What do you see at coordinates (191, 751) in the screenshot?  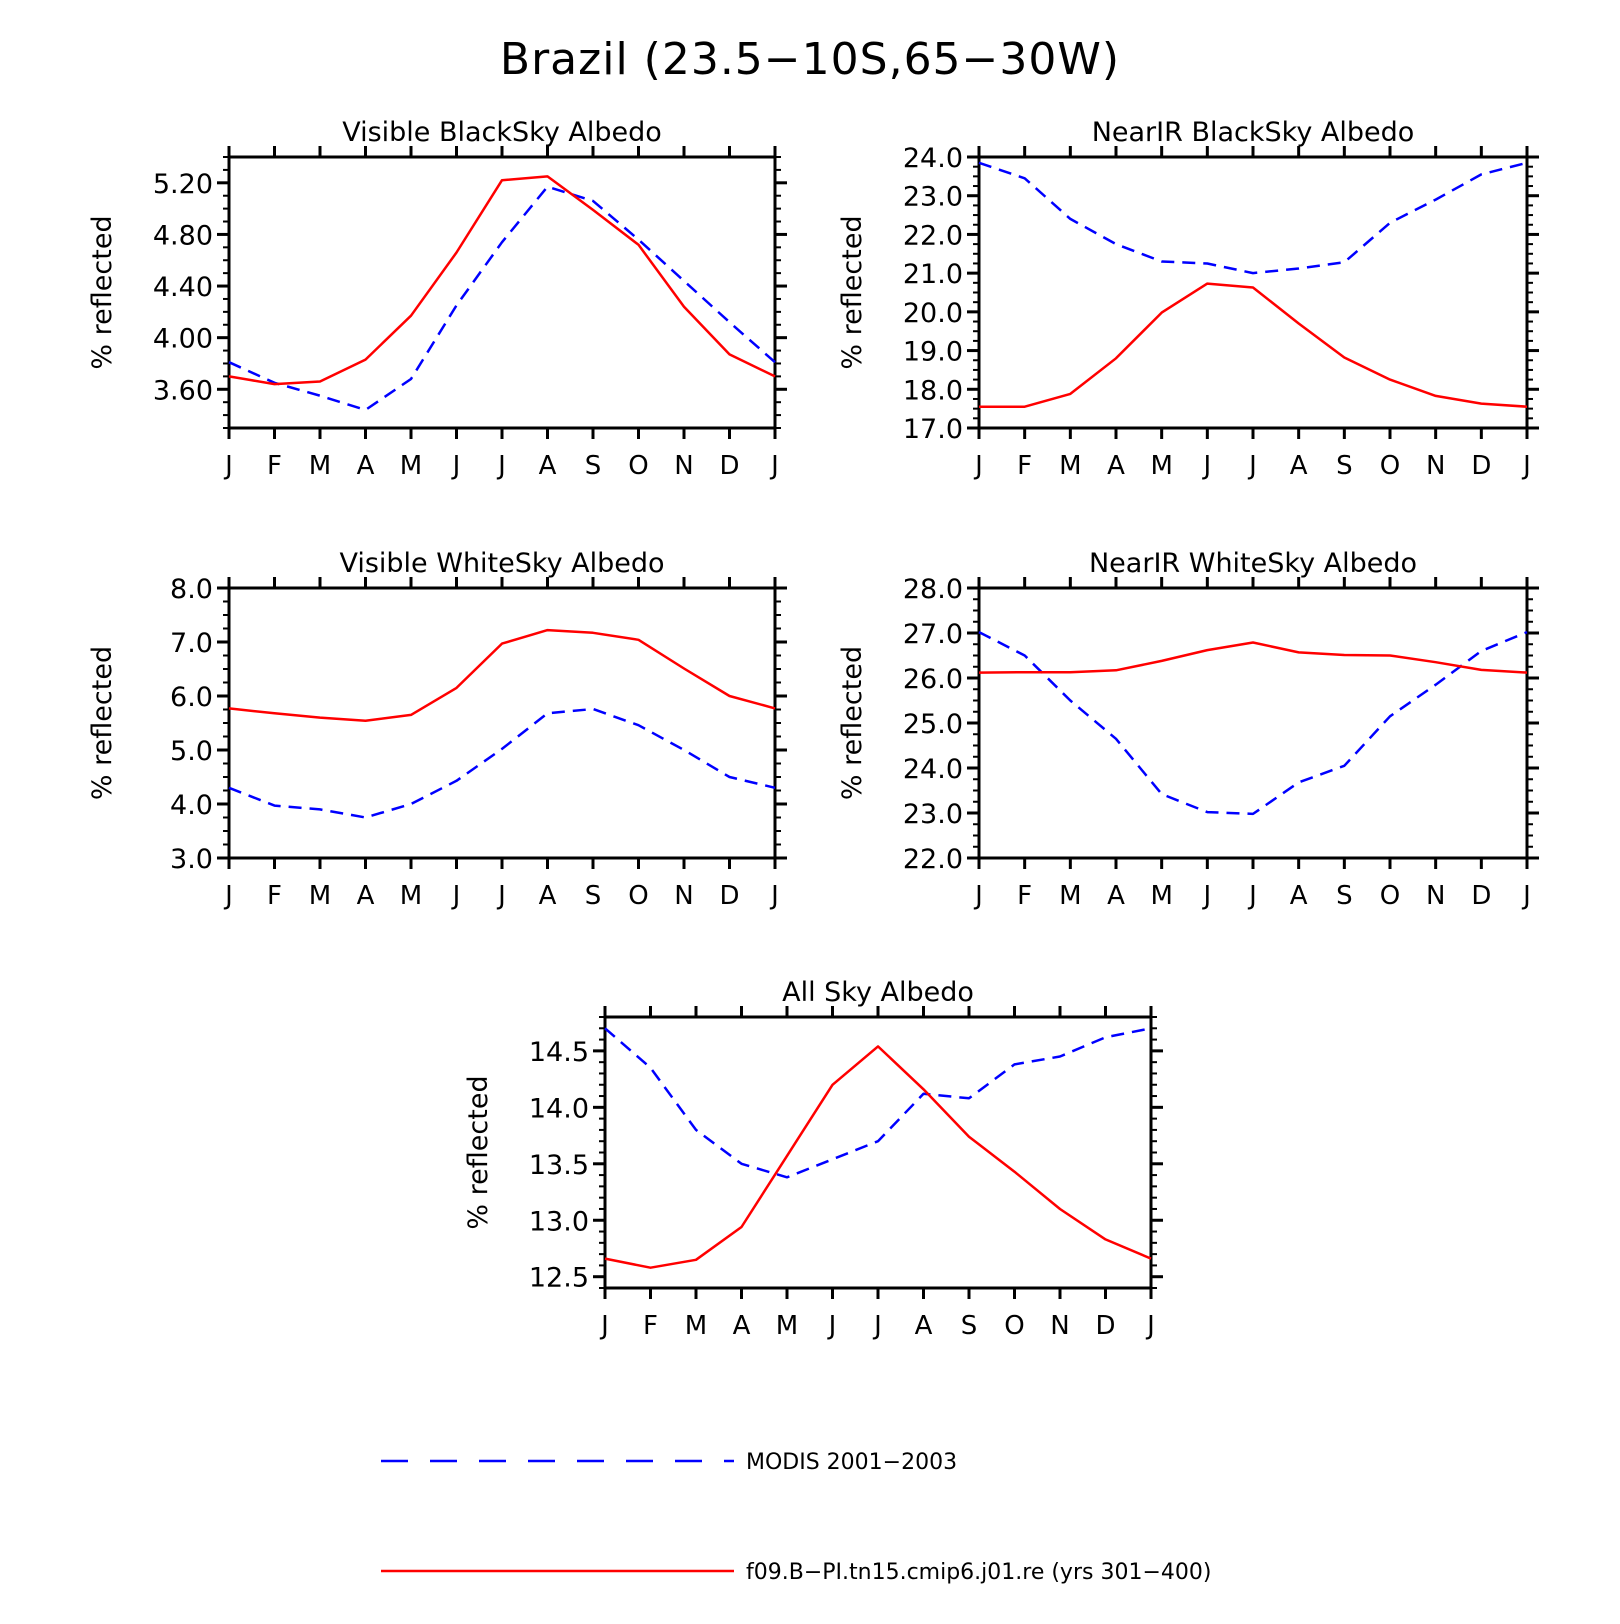 I see `y-tick-label: 5.0` at bounding box center [191, 751].